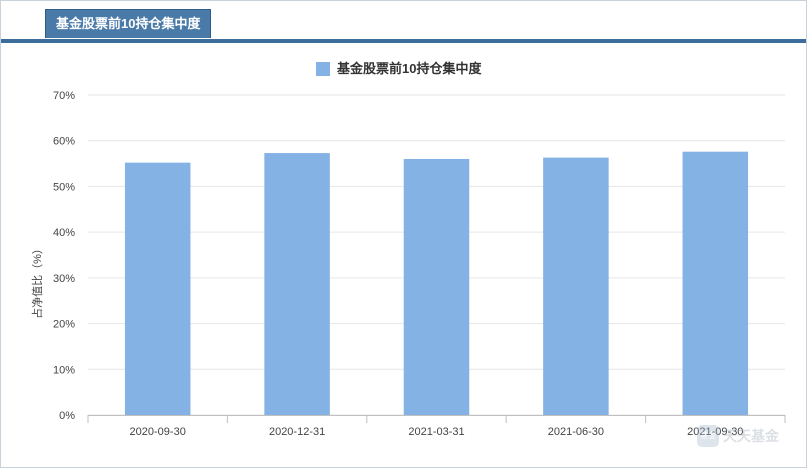 The image size is (807, 472). I want to click on legend-swatch, so click(323, 69).